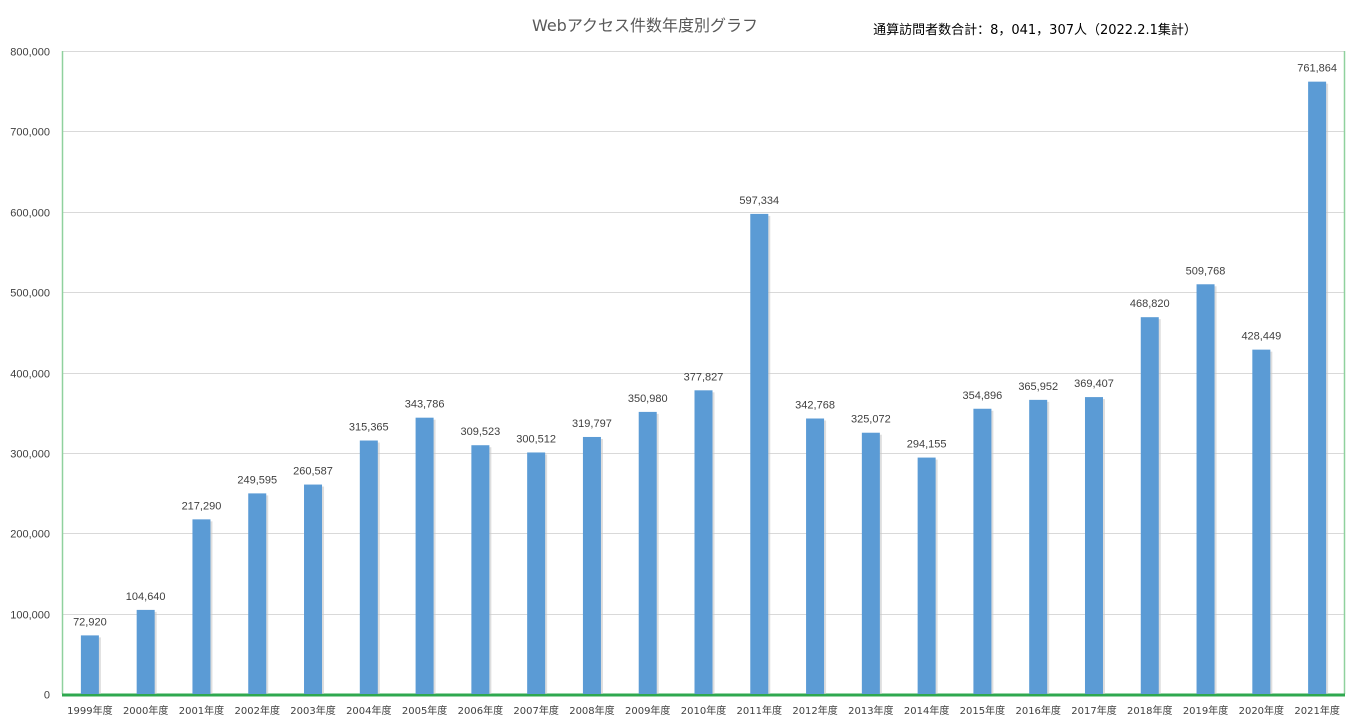  I want to click on total-visitors-note: 通算訪問者数合計：8，041，307人（2022.2.1集計）, so click(1035, 30).